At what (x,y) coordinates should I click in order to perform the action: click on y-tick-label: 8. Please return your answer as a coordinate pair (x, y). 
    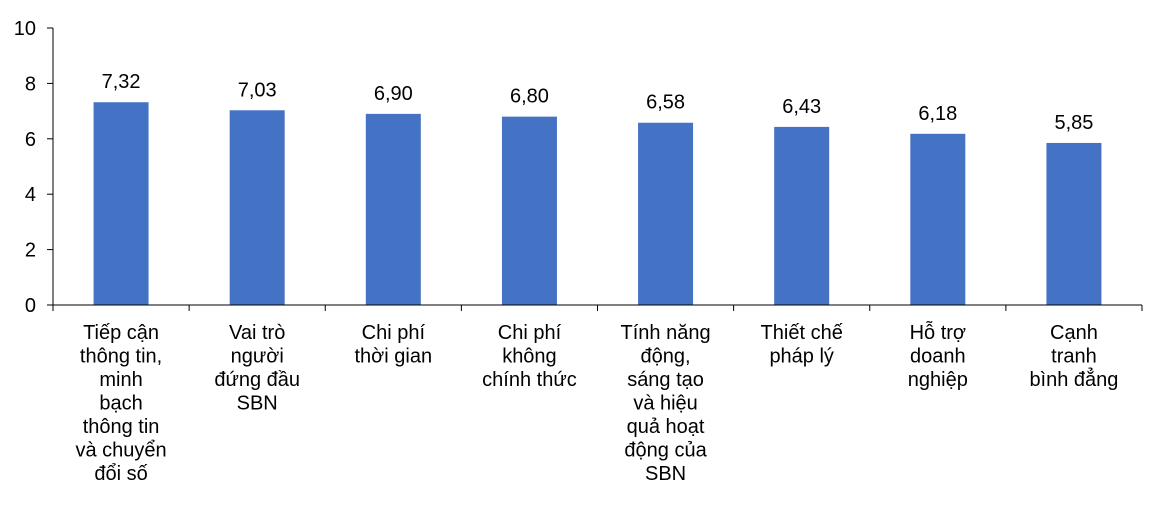
    Looking at the image, I should click on (30, 84).